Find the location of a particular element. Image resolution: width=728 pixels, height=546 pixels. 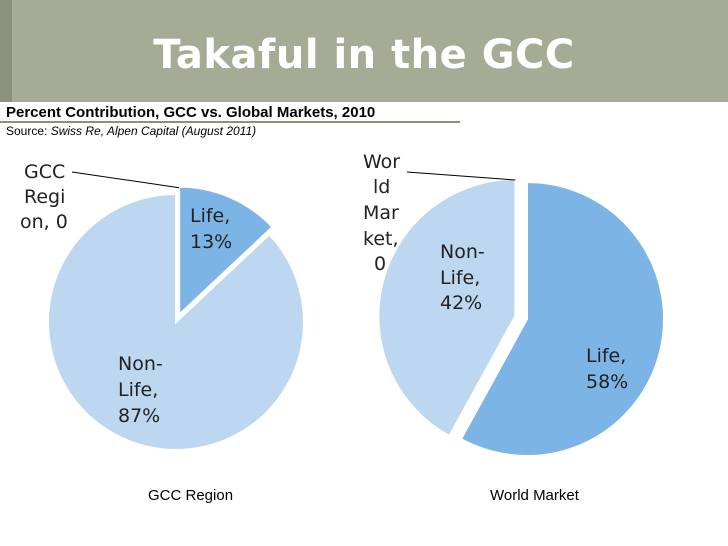

slide-title: Takaful in the GCC is located at coordinates (364, 55).